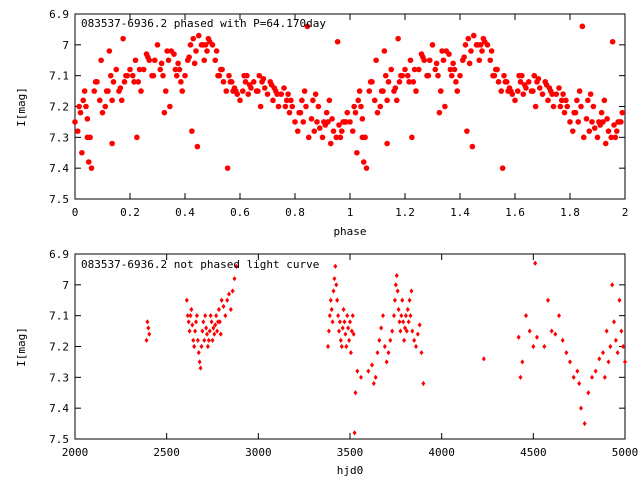 The width and height of the screenshot is (640, 480). Describe the element at coordinates (59, 347) in the screenshot. I see `y-tick-label: 7.2` at that location.